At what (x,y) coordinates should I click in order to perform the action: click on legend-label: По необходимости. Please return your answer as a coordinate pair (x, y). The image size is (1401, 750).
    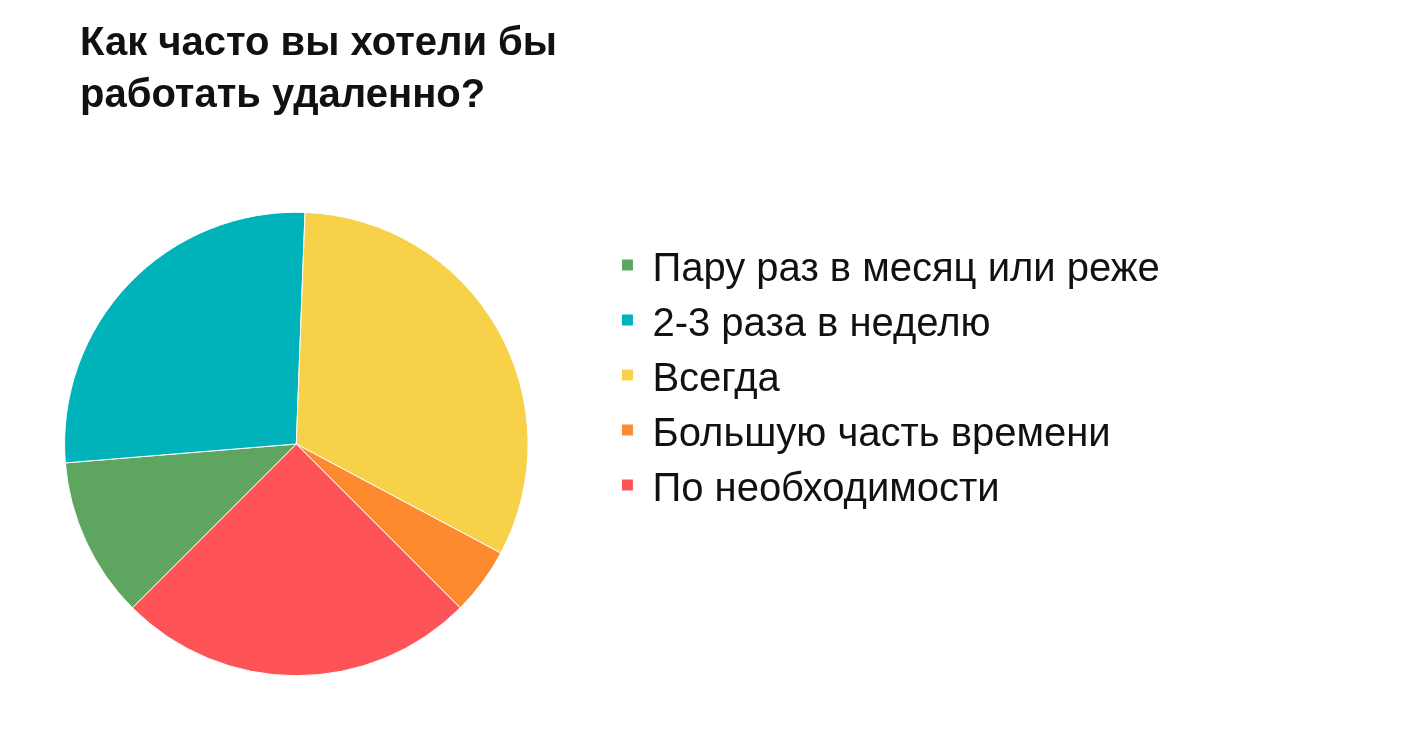
    Looking at the image, I should click on (826, 486).